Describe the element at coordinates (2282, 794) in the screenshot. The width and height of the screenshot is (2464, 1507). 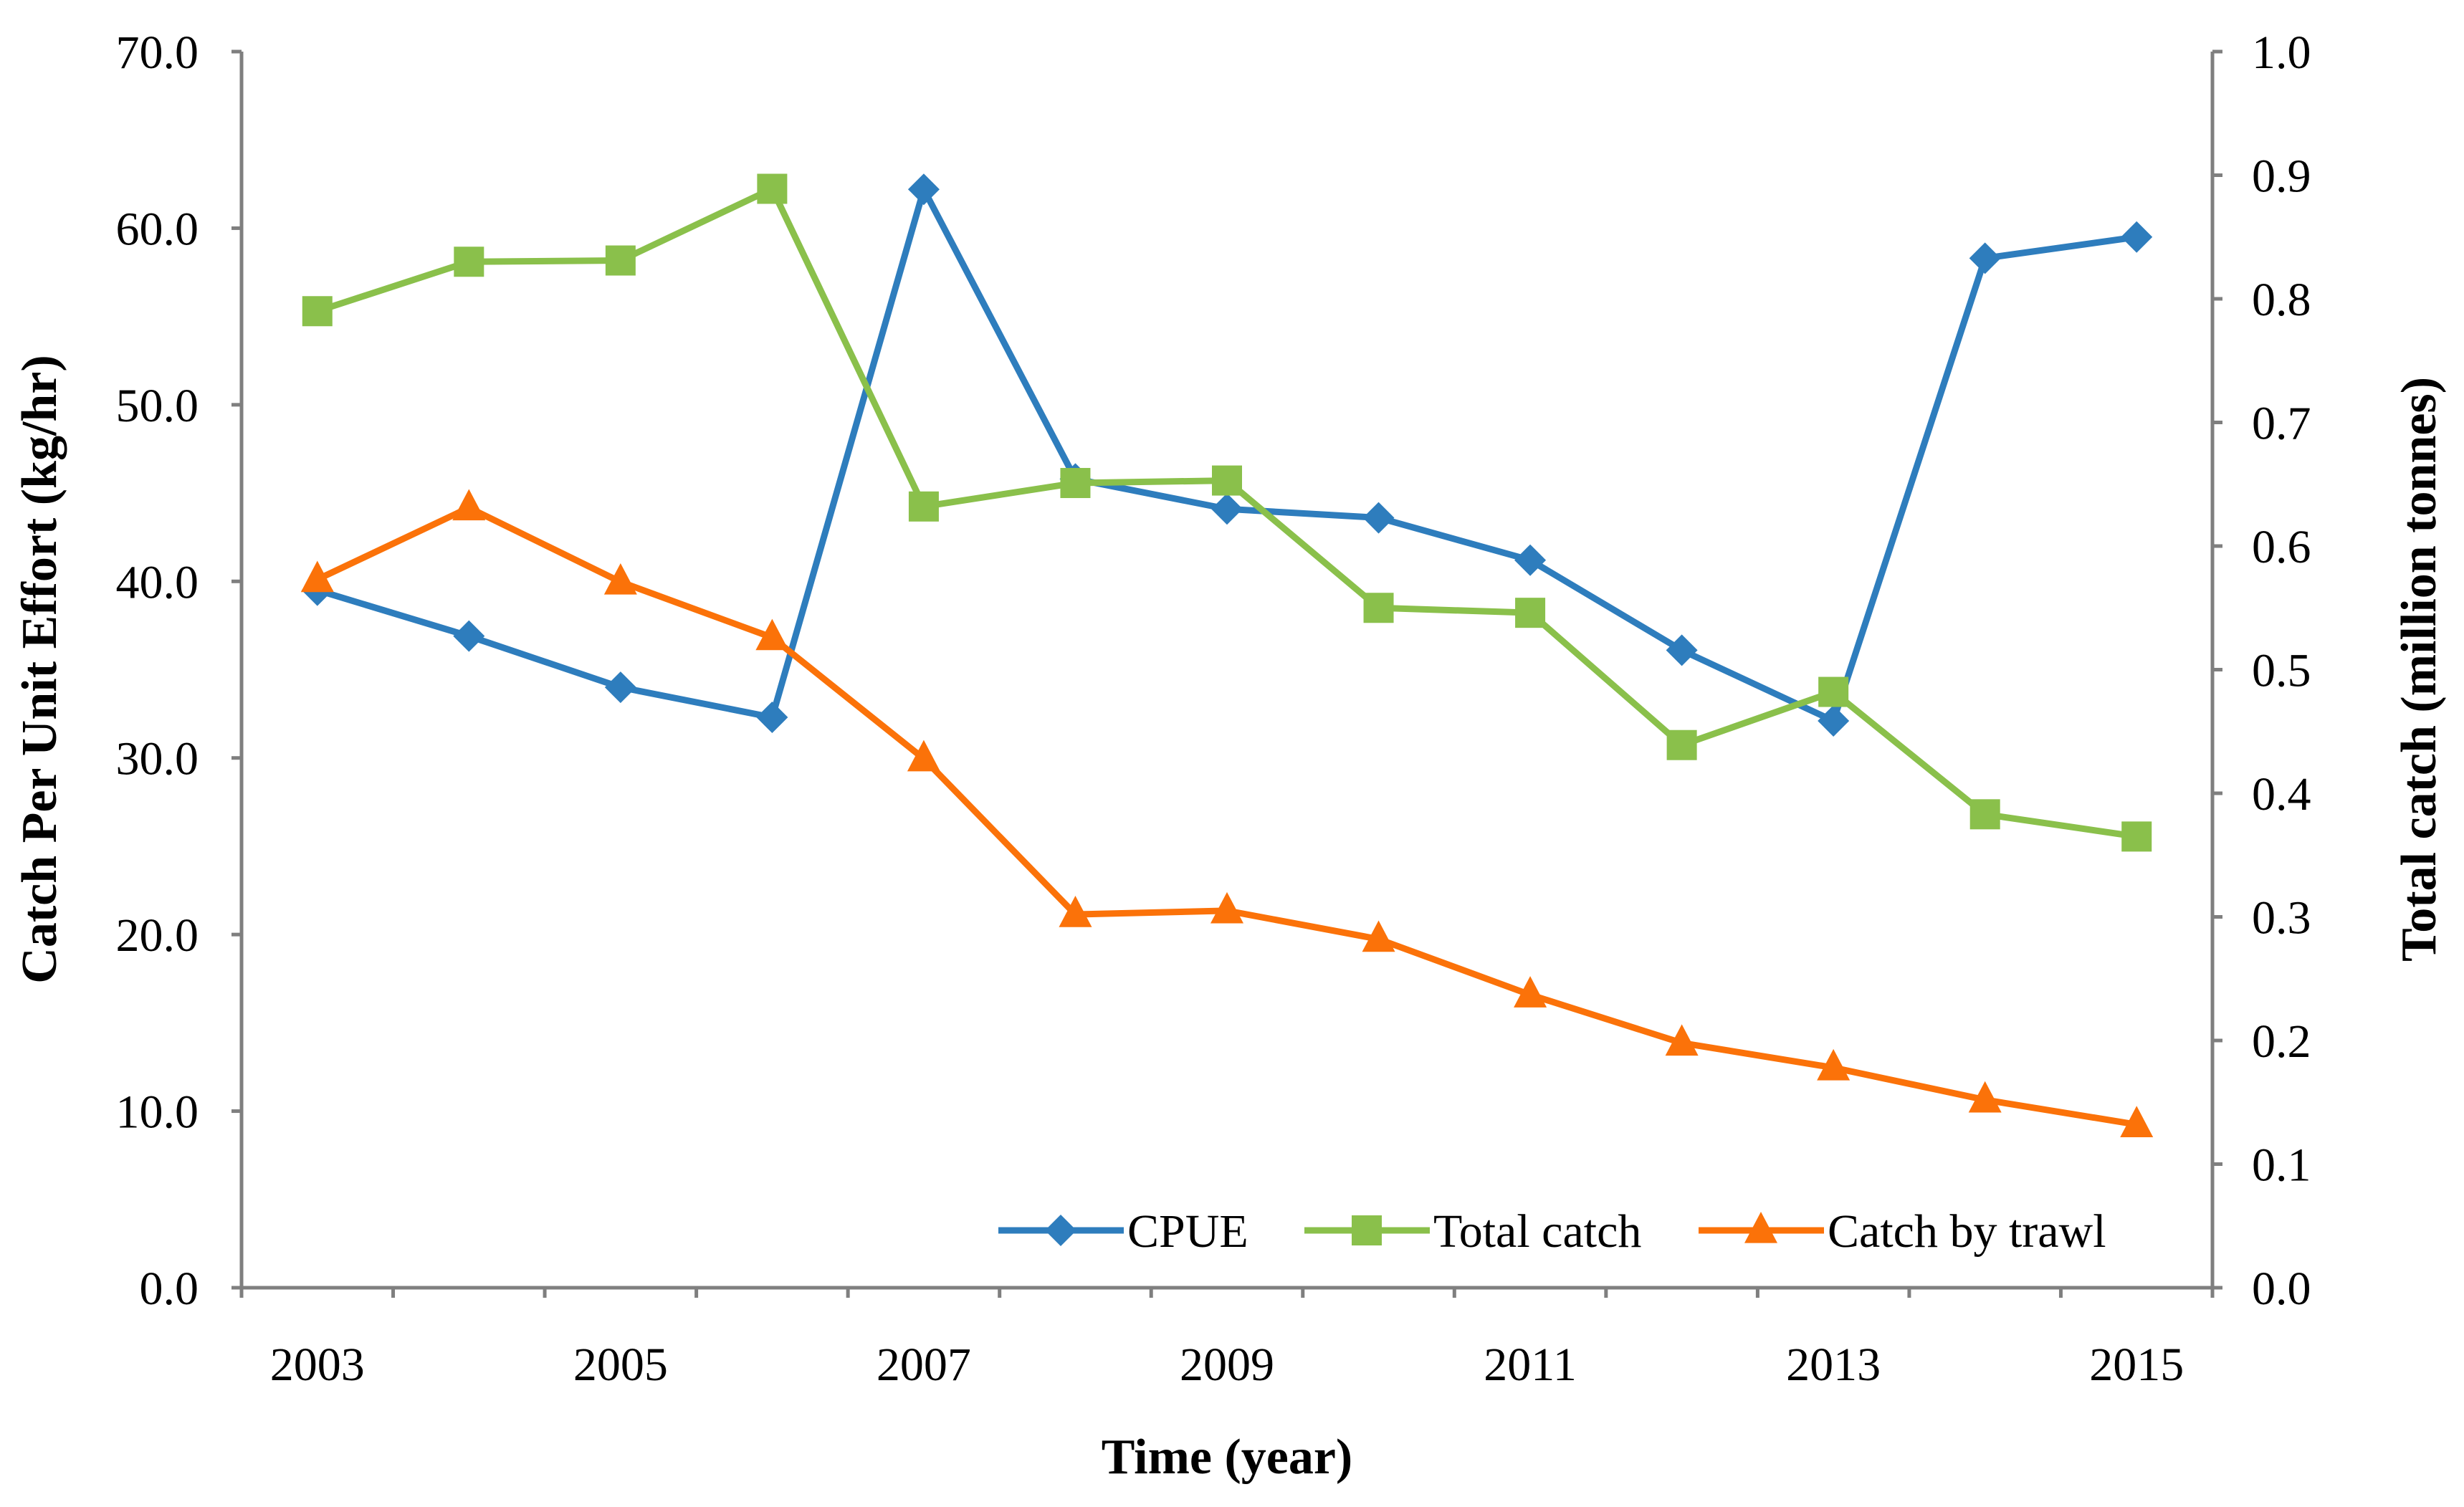
I see `right-tick-label: 0.4` at that location.